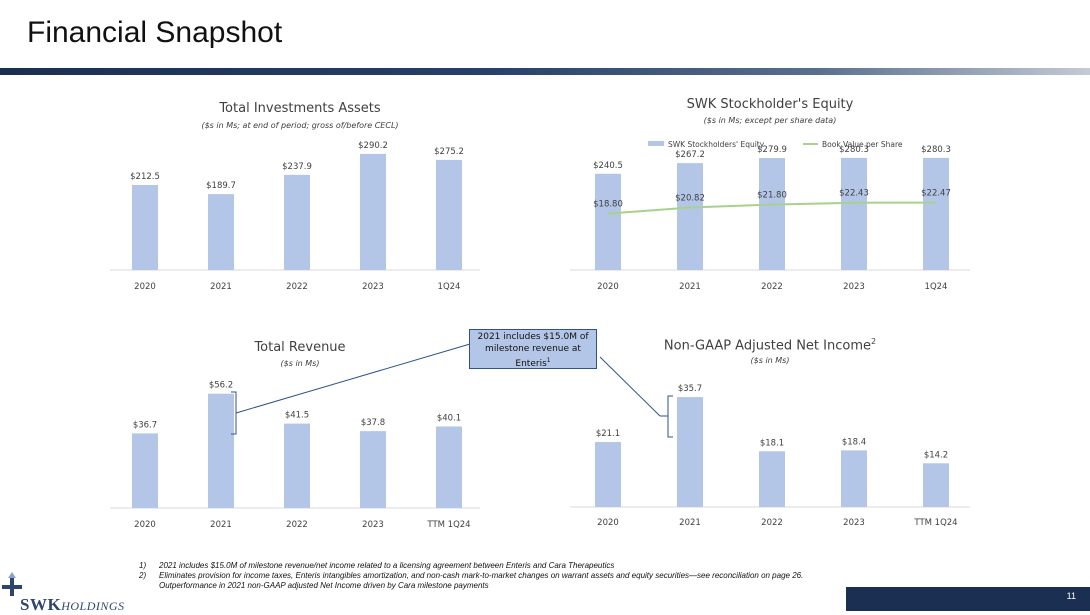 The width and height of the screenshot is (1090, 615). What do you see at coordinates (234, 413) in the screenshot?
I see `revenue-bracket` at bounding box center [234, 413].